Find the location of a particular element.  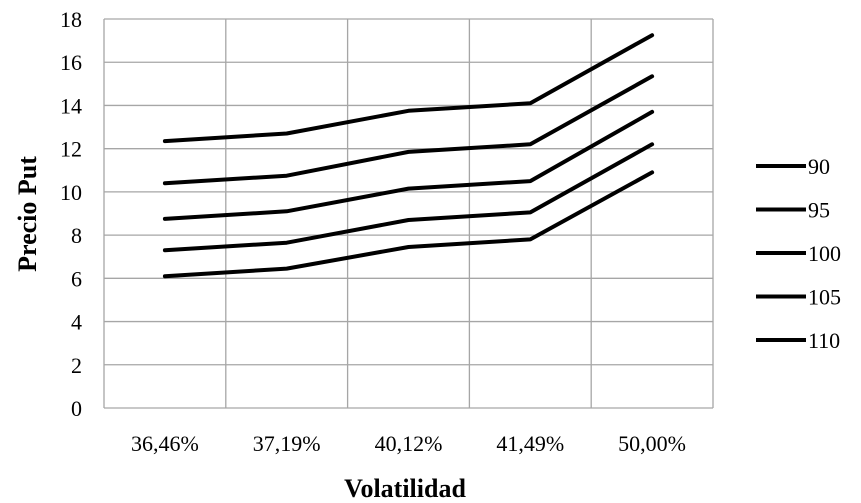

legend-label-105: 105 is located at coordinates (824, 297).